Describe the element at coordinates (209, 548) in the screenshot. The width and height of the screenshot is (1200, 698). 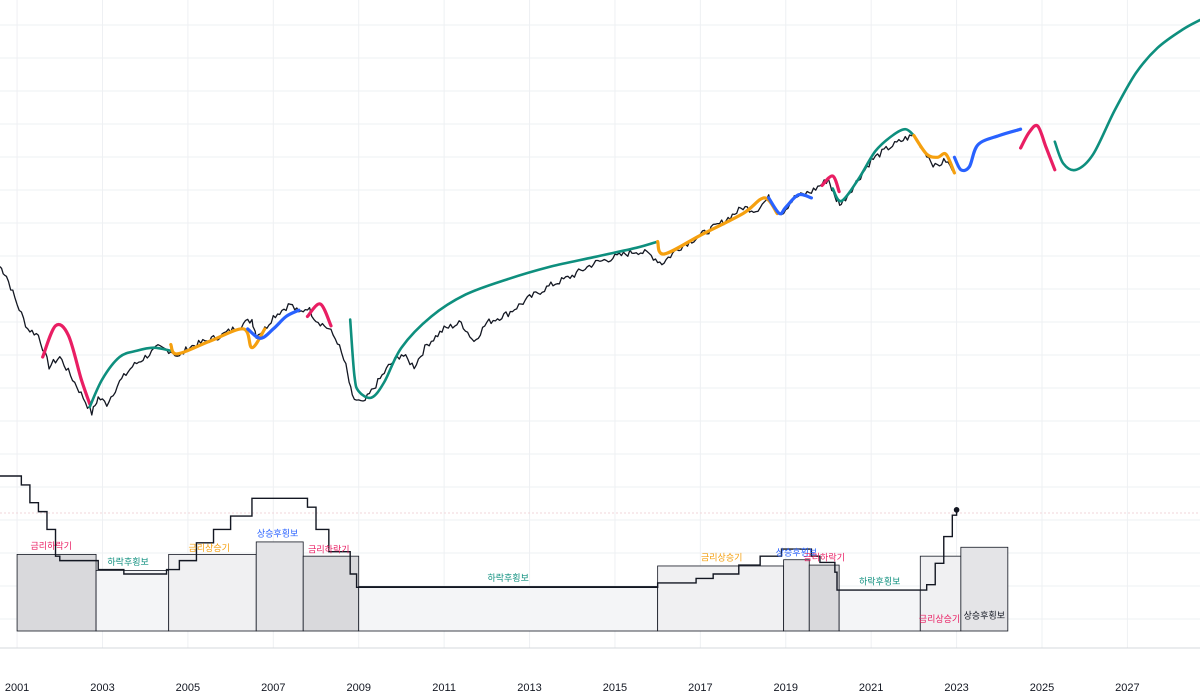
I see `phase-label-2: 금리상승기` at that location.